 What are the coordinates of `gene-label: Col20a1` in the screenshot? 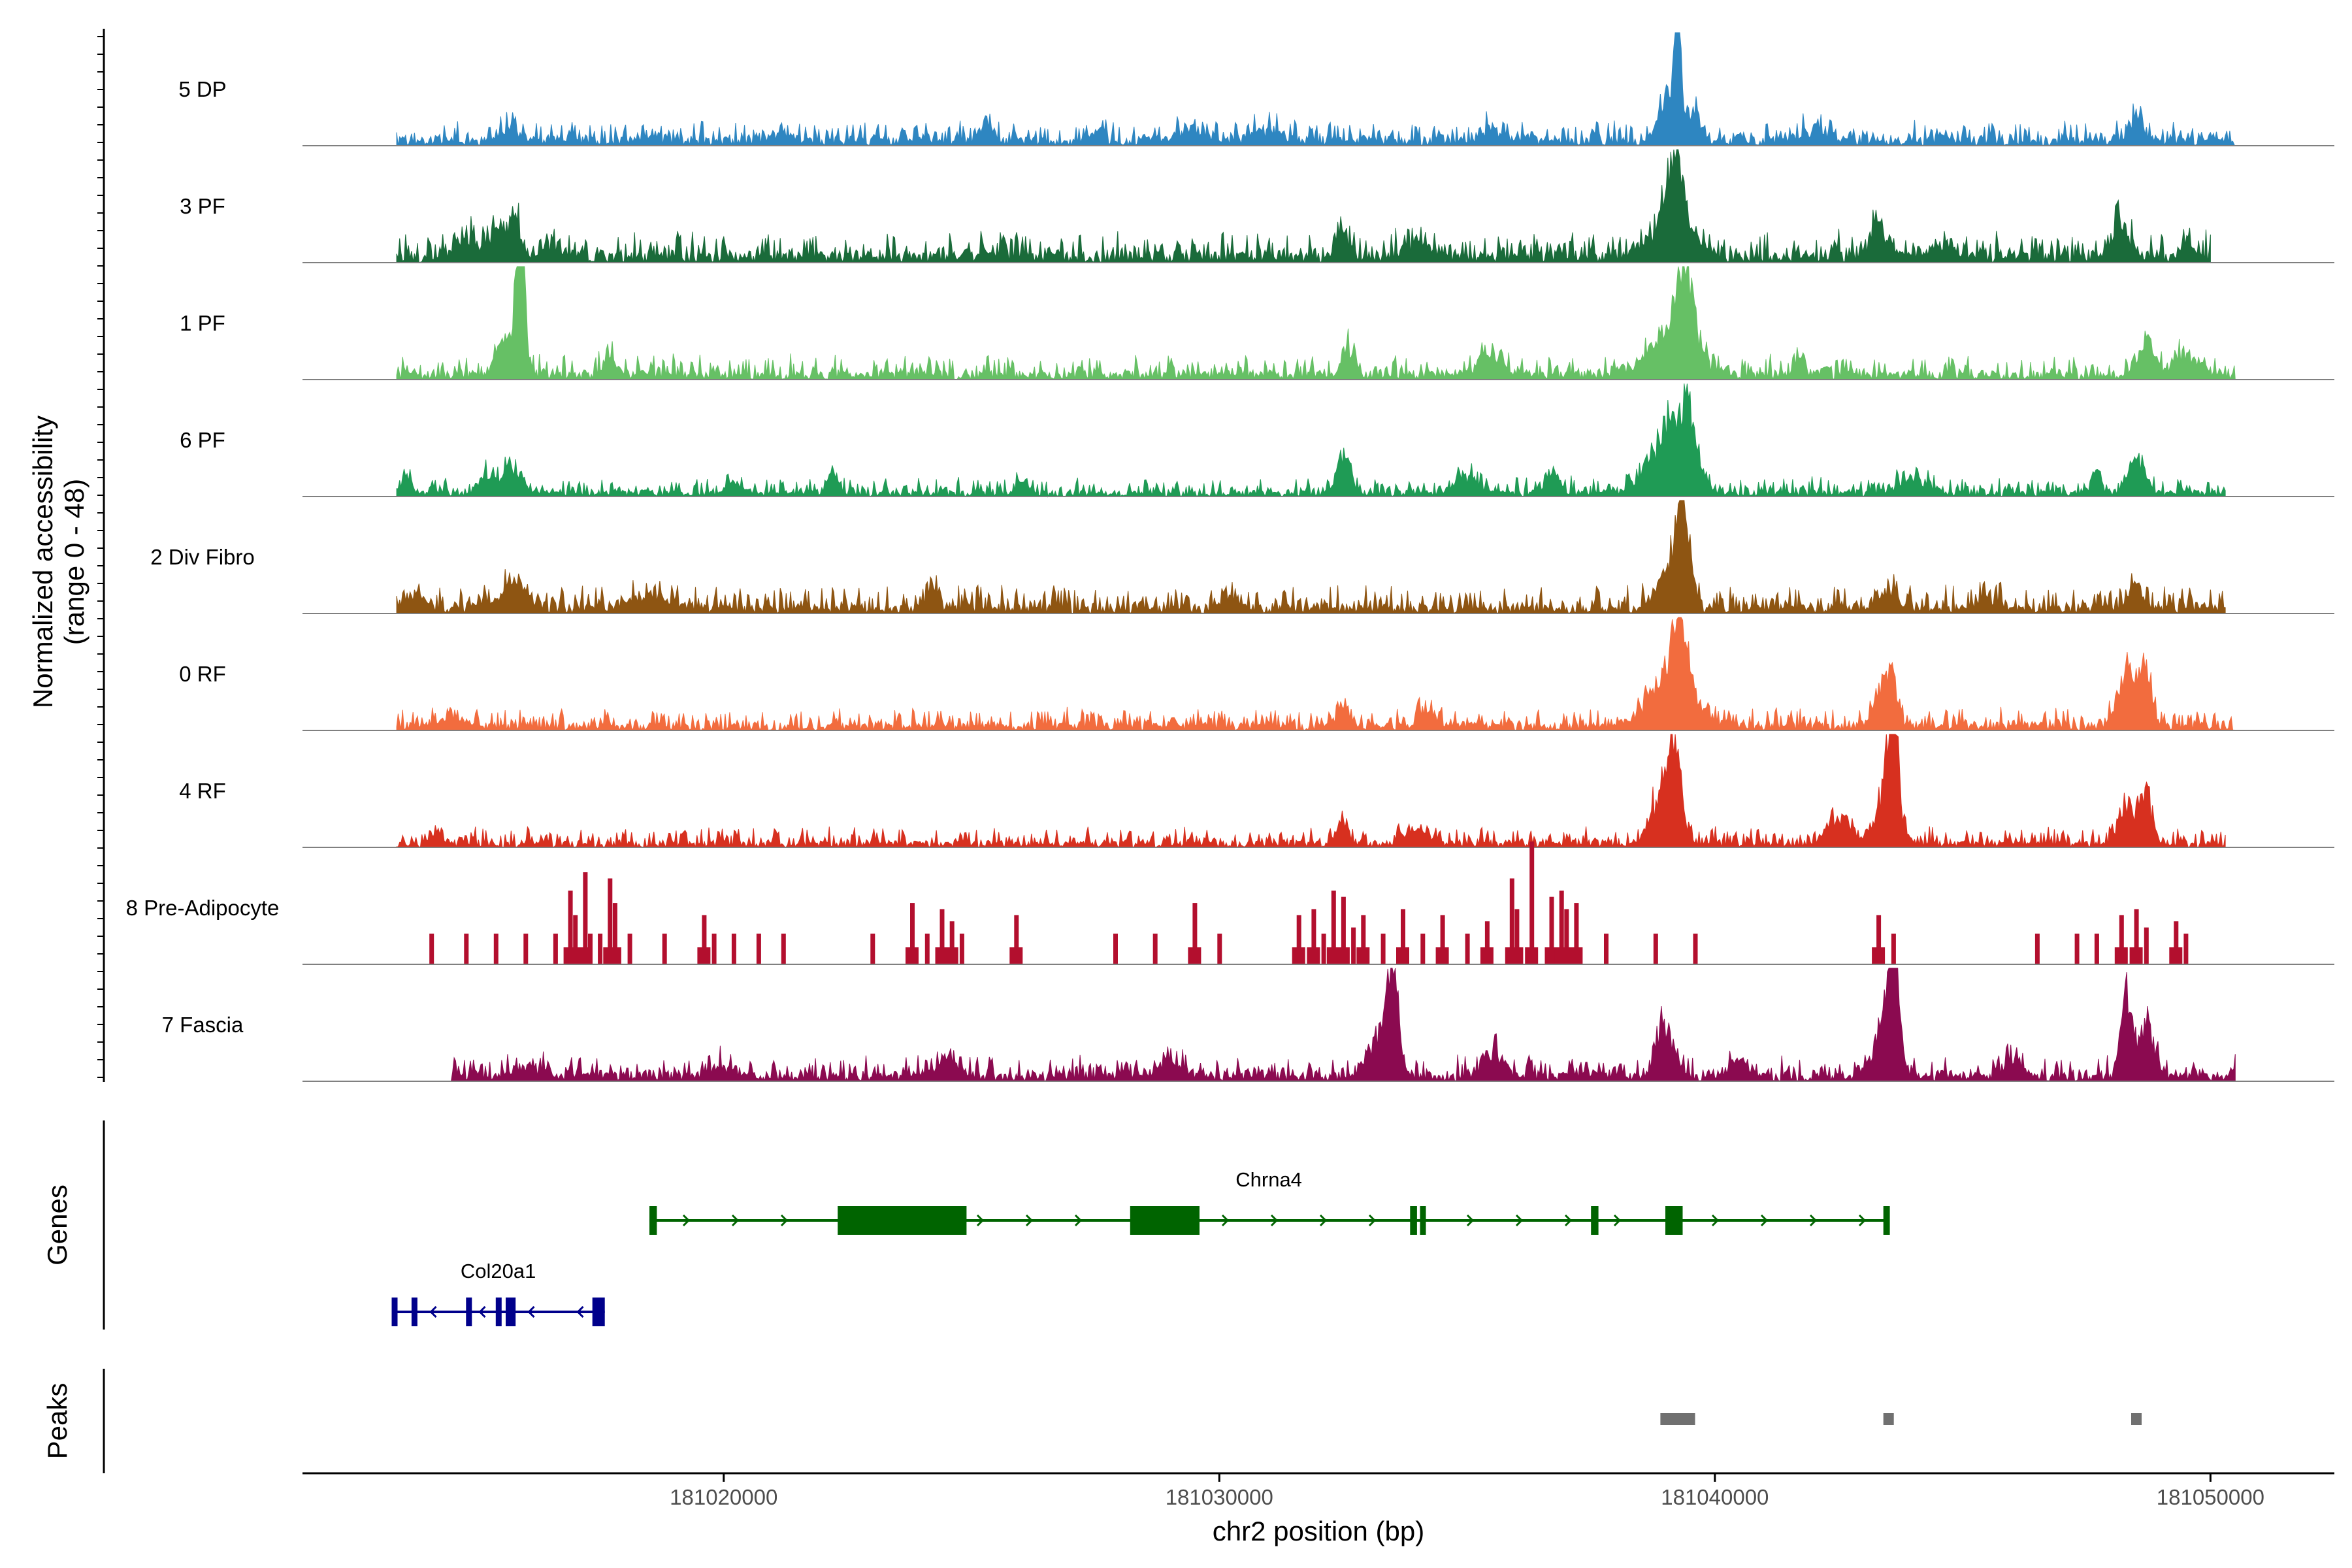 It's located at (498, 1271).